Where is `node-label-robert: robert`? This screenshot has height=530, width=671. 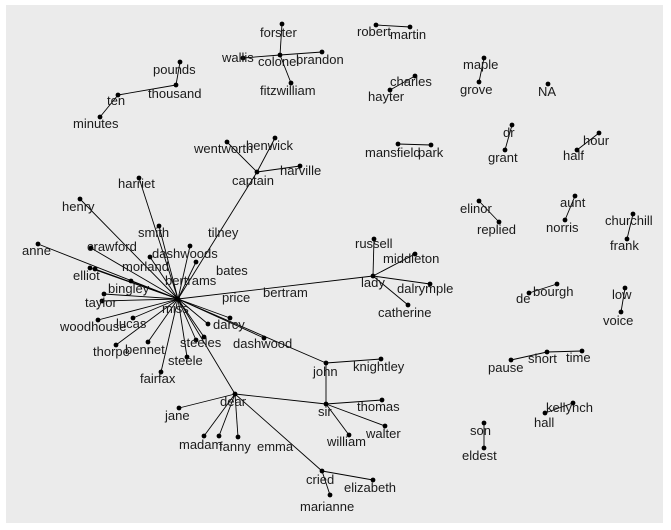
node-label-robert: robert is located at coordinates (374, 31).